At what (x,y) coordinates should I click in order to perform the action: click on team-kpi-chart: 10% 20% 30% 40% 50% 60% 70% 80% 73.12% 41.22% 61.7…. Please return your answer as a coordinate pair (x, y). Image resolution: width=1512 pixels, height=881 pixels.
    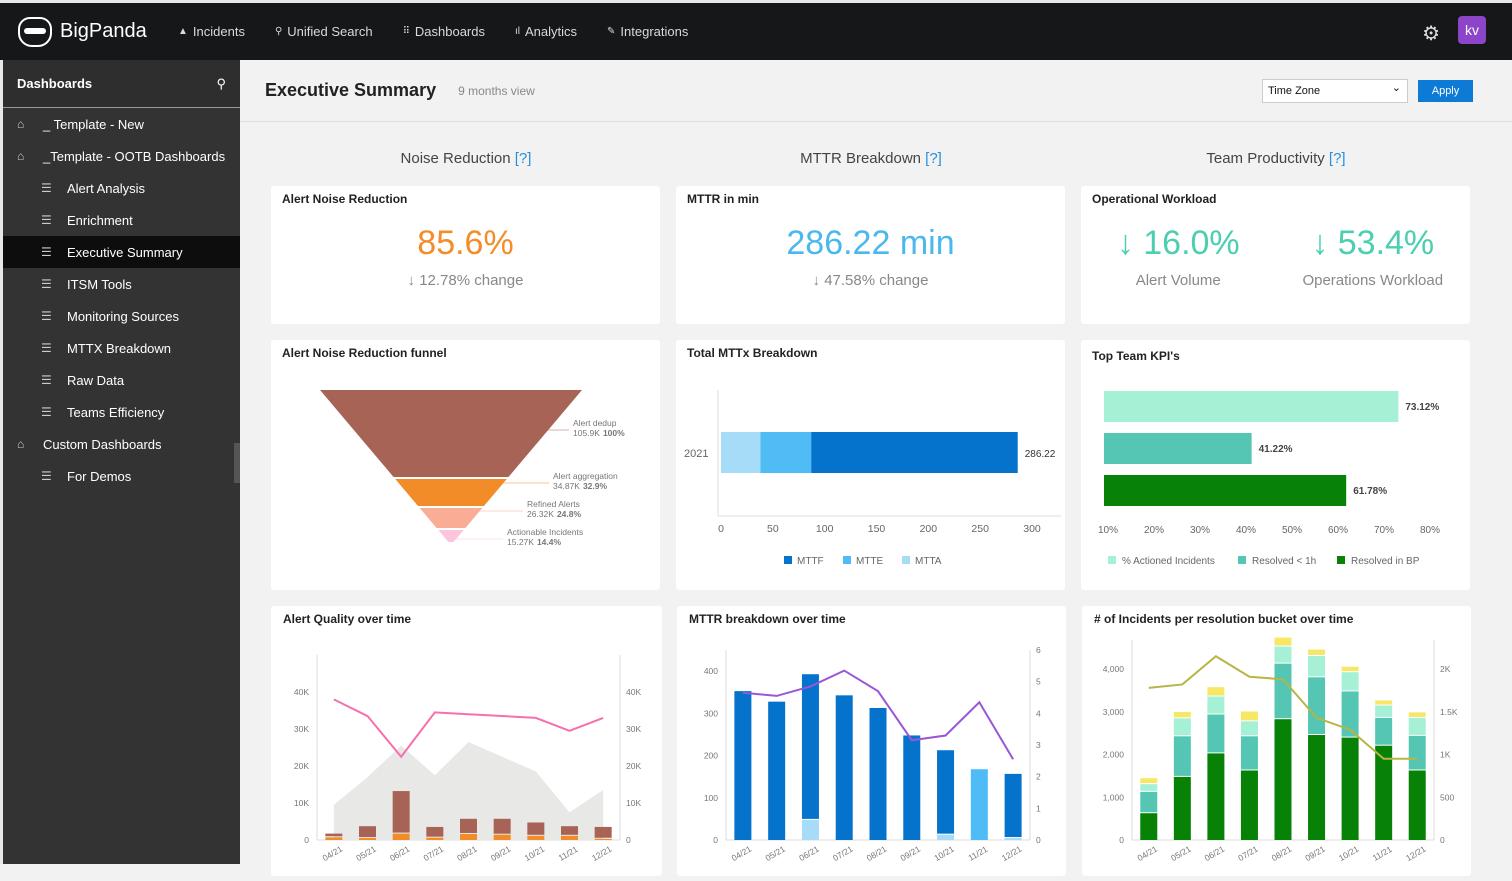
    Looking at the image, I should click on (1269, 479).